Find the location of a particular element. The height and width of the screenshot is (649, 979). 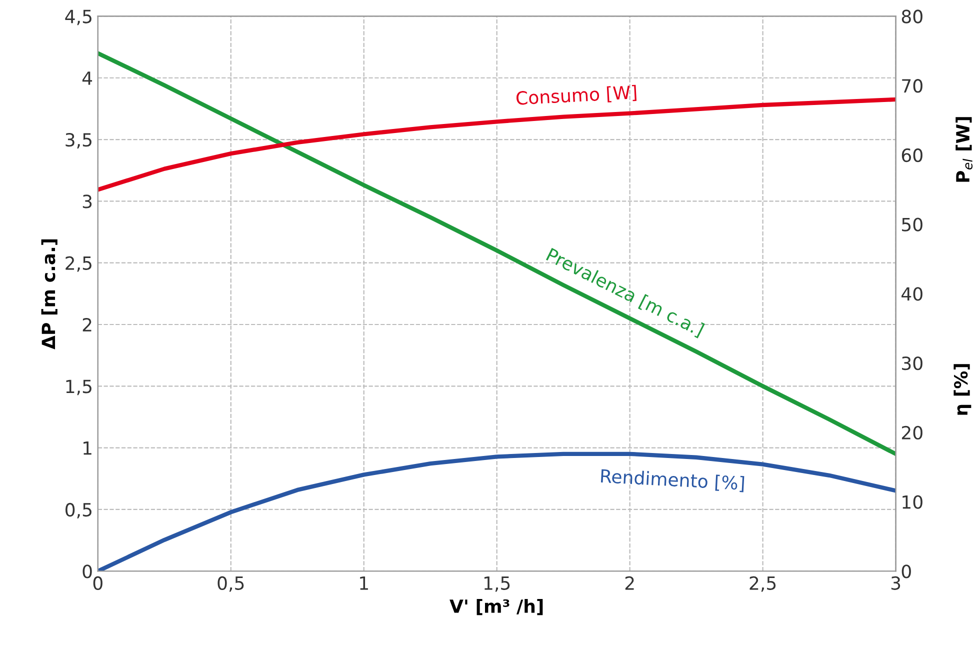

x-tick-label: 2,5 is located at coordinates (763, 584).